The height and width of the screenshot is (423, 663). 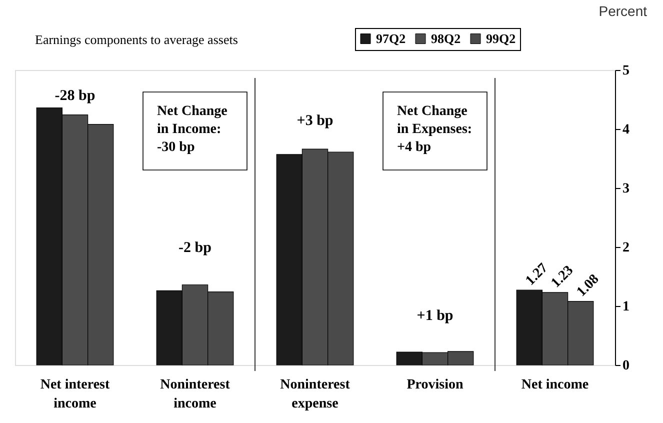 I want to click on y-tick-label: 5, so click(x=626, y=71).